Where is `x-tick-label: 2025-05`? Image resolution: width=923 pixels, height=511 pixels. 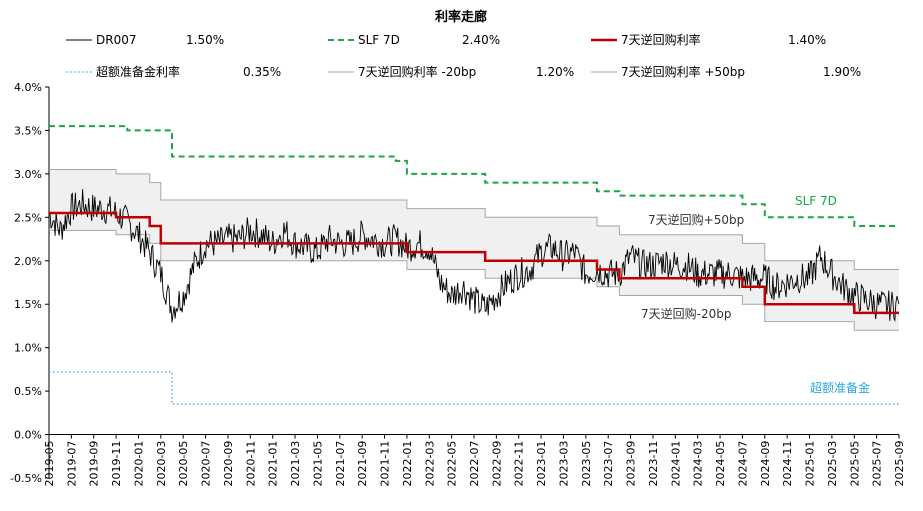
x-tick-label: 2025-05 is located at coordinates (854, 464).